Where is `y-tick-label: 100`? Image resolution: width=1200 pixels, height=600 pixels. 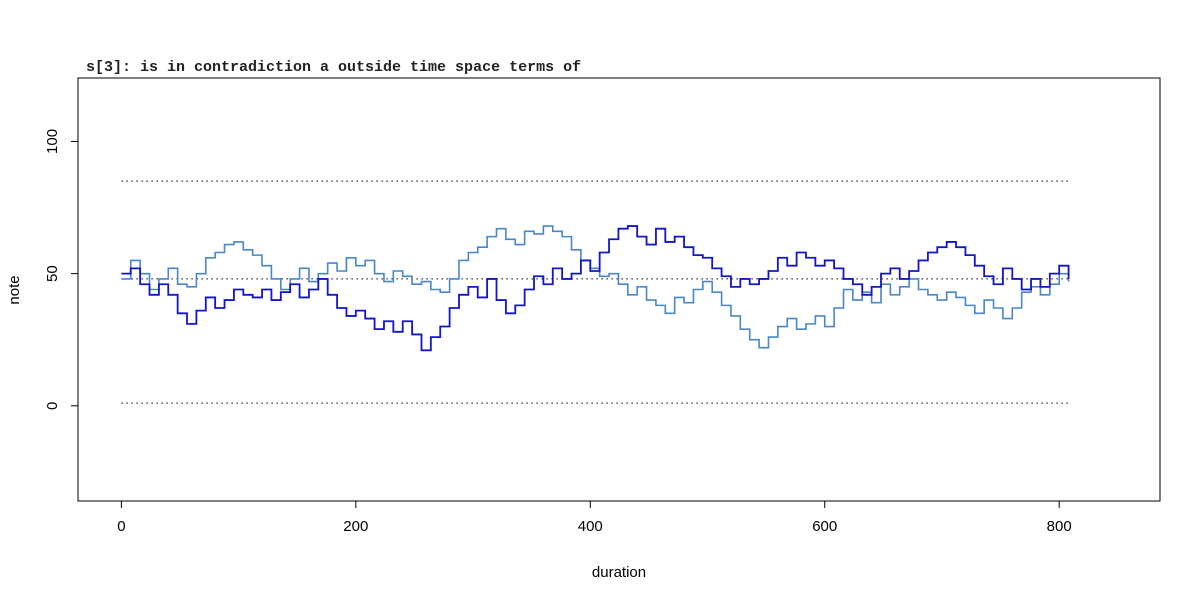 y-tick-label: 100 is located at coordinates (52, 141).